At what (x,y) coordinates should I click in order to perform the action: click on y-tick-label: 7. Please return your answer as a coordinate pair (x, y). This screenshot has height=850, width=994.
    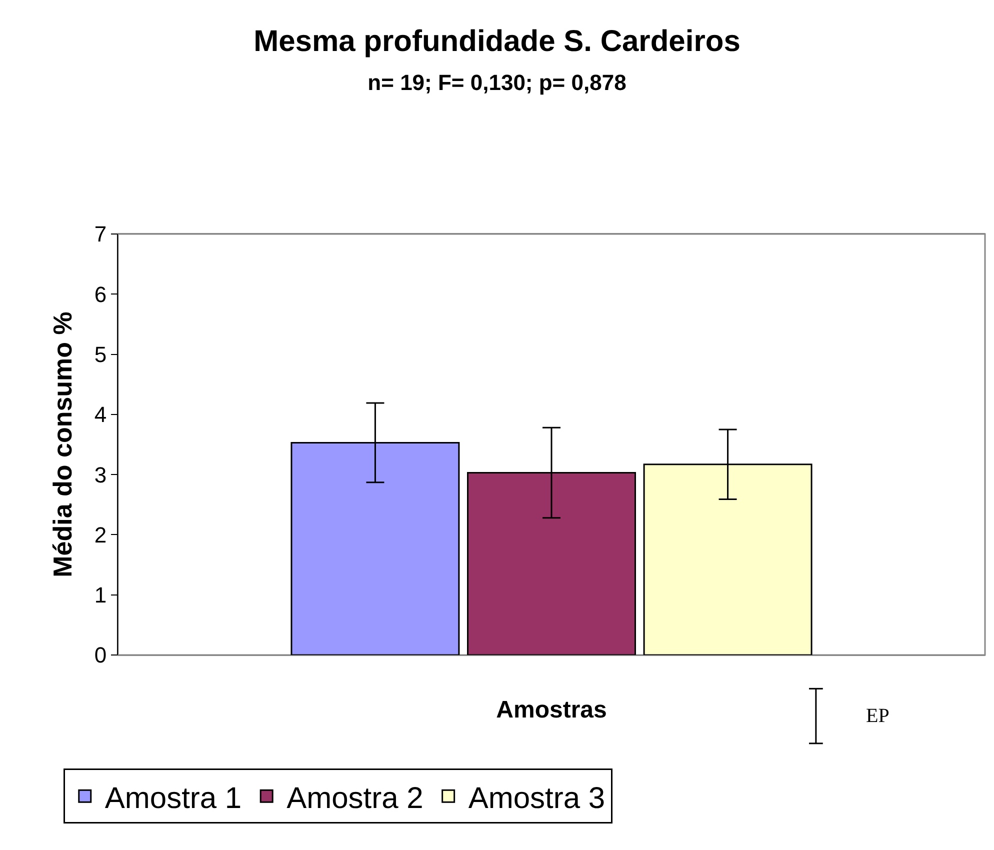
    Looking at the image, I should click on (100, 234).